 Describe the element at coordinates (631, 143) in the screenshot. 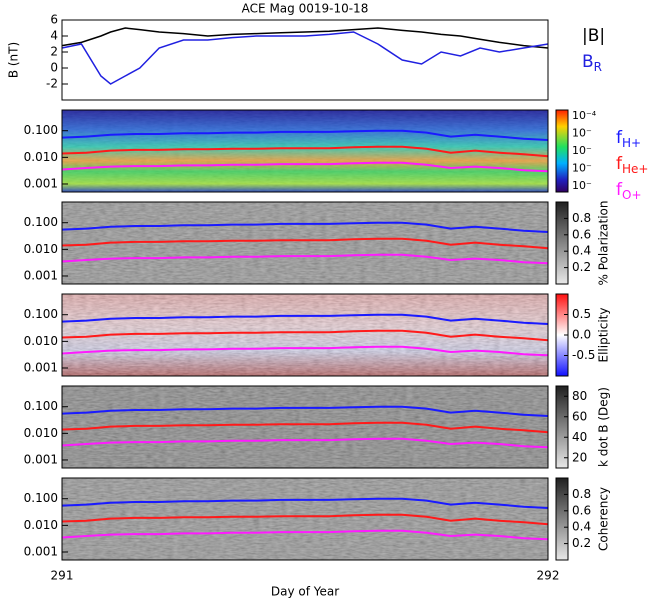

I see `legend-sub: H+` at that location.